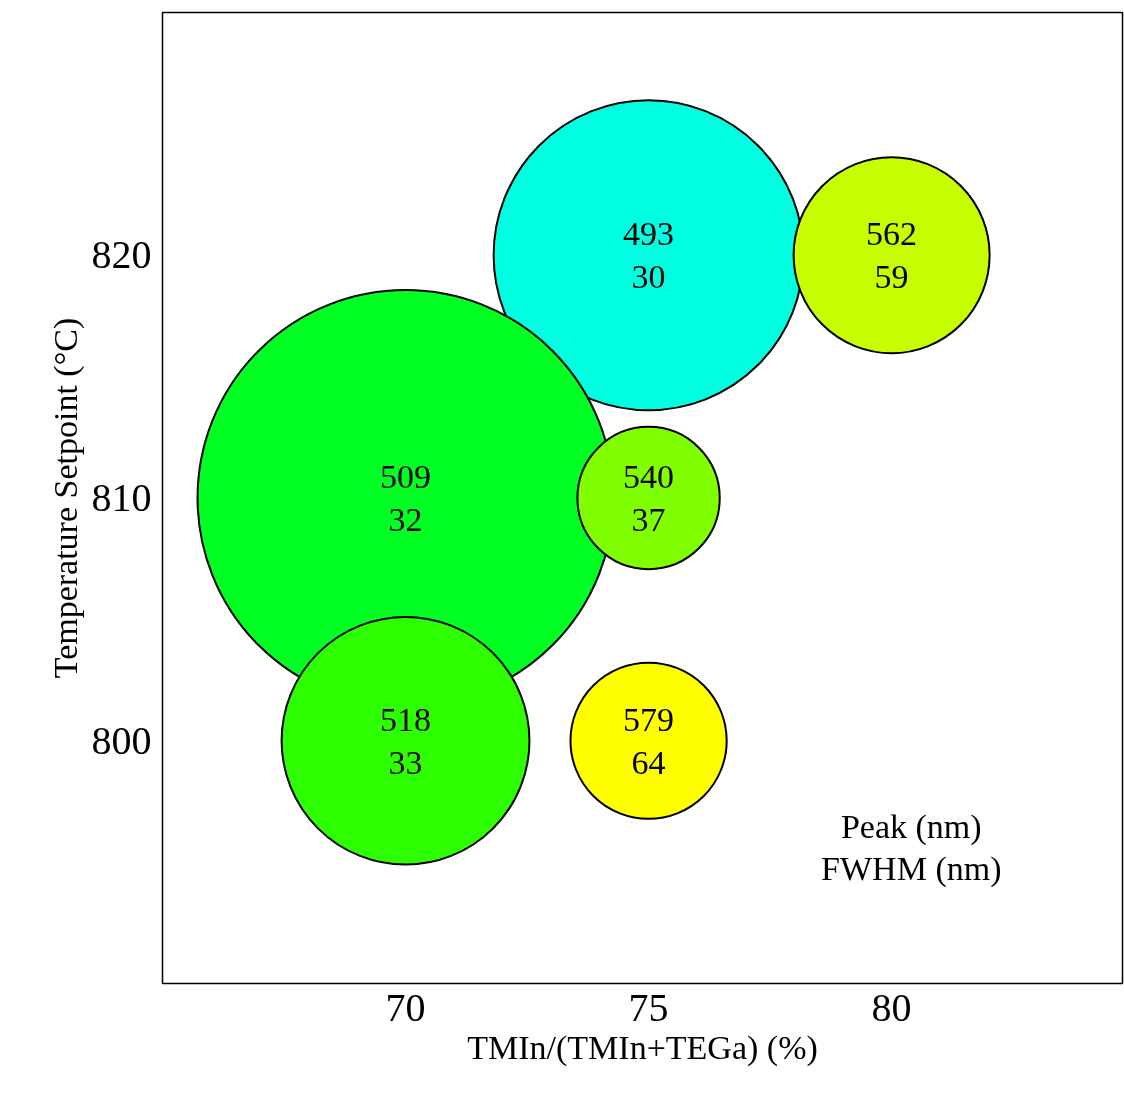 This screenshot has height=1094, width=1124. What do you see at coordinates (65, 498) in the screenshot?
I see `y-axis-title: Temperature Setpoint (°C)` at bounding box center [65, 498].